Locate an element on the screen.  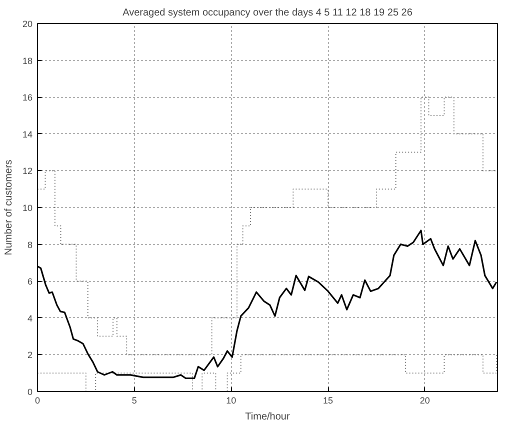
x-tick-label: 0 is located at coordinates (37, 401).